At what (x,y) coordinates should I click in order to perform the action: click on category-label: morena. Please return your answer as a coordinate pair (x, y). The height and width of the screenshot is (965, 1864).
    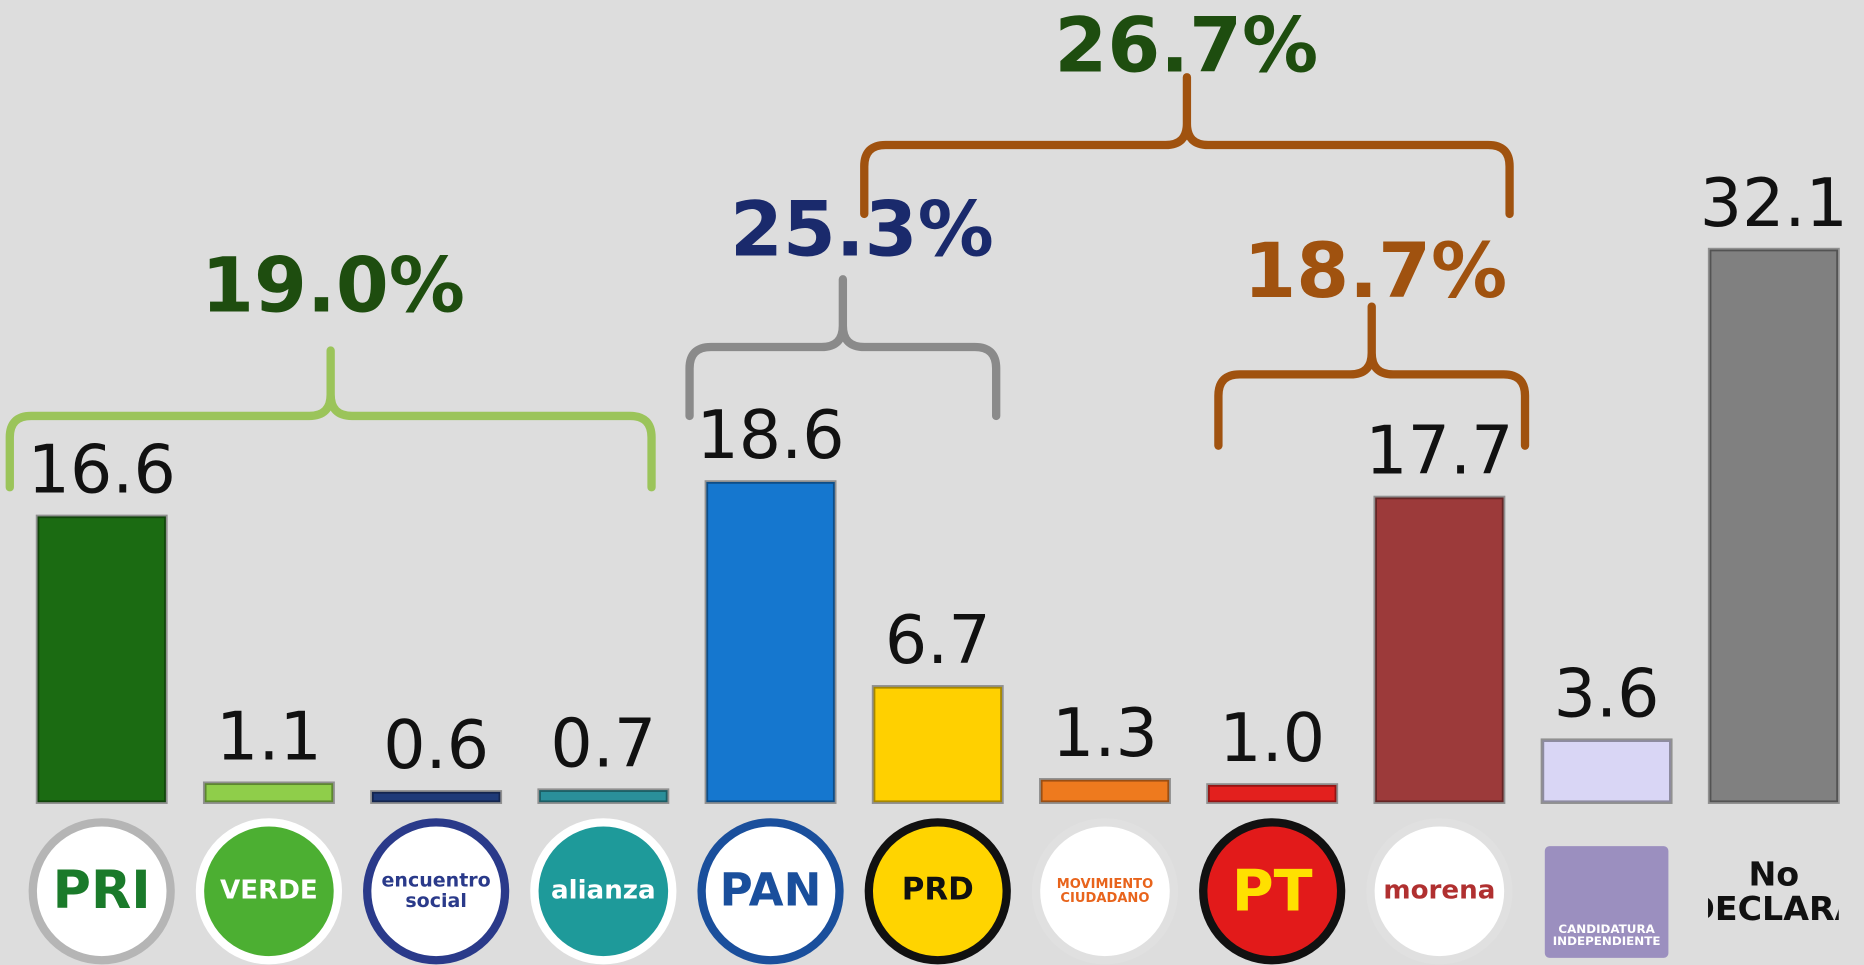
    Looking at the image, I should click on (1439, 891).